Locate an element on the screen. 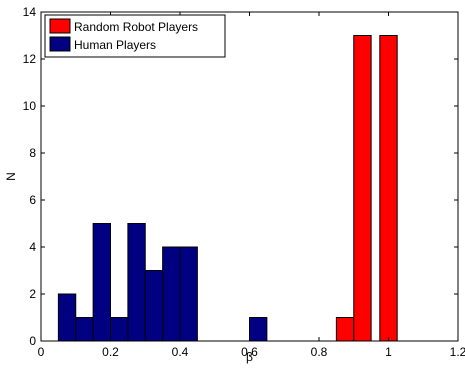 The height and width of the screenshot is (375, 465). legend-swatch-robot is located at coordinates (60, 26).